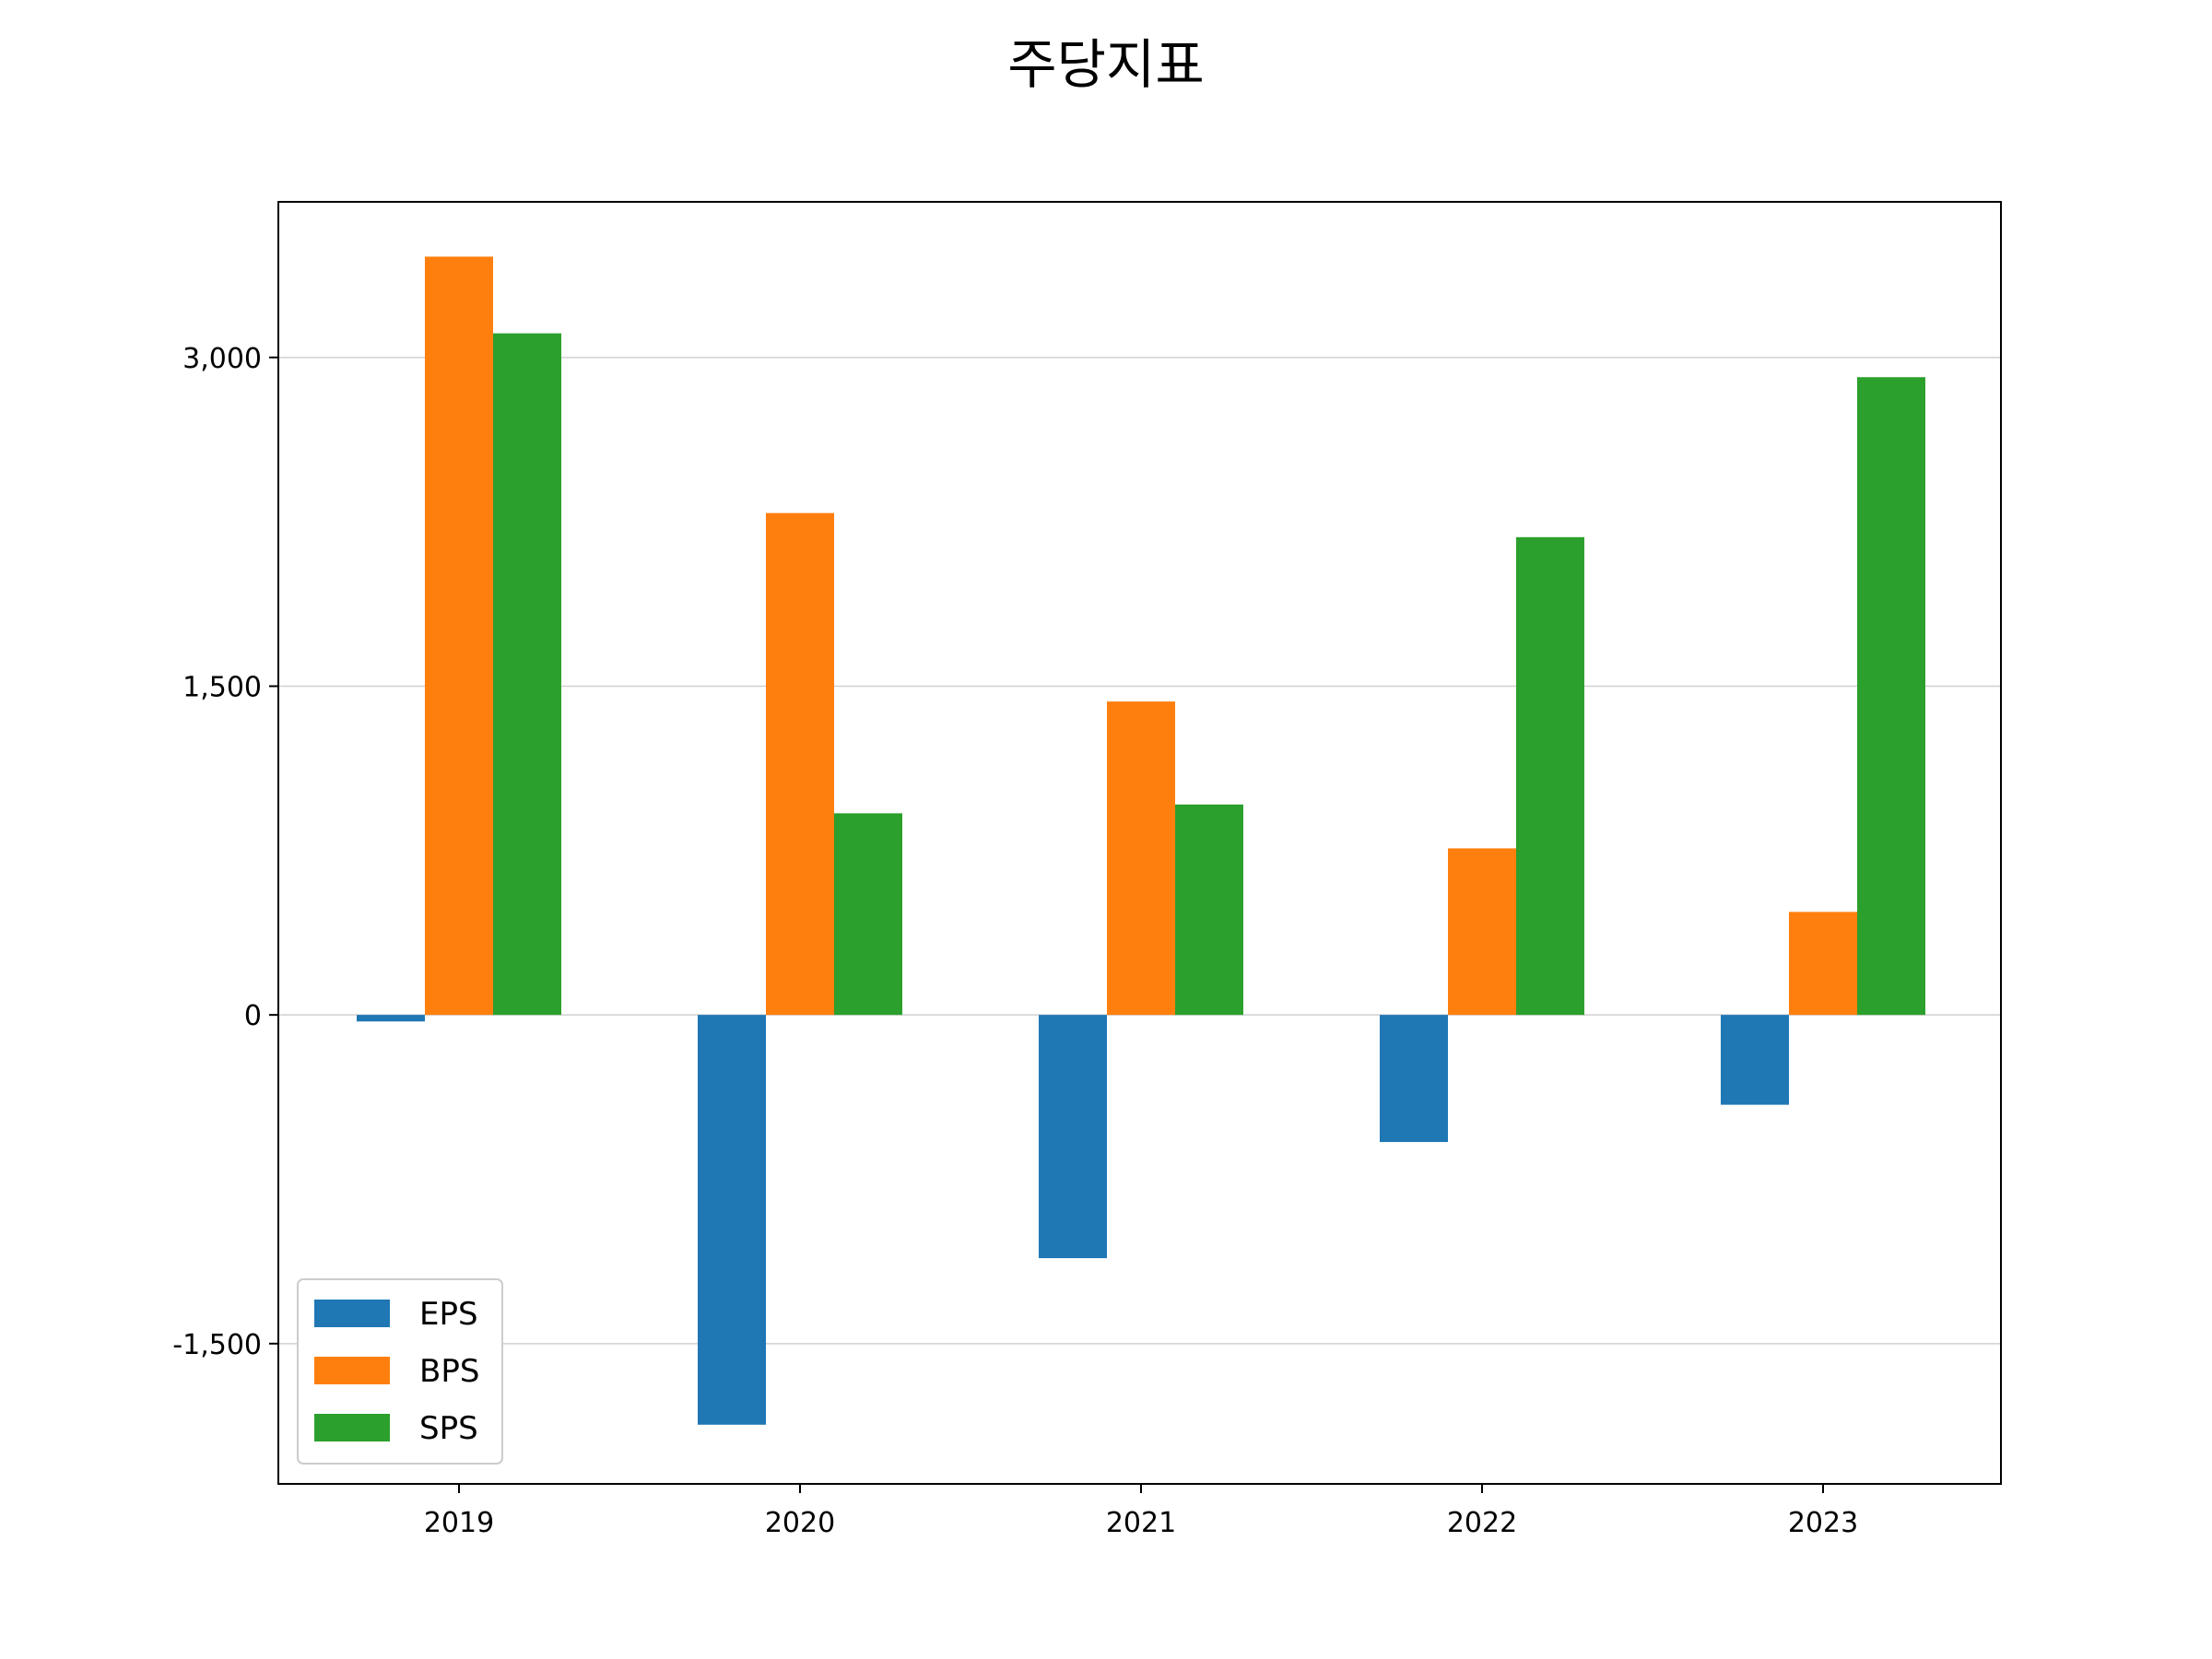  Describe the element at coordinates (800, 764) in the screenshot. I see `bar-bps-2020` at that location.